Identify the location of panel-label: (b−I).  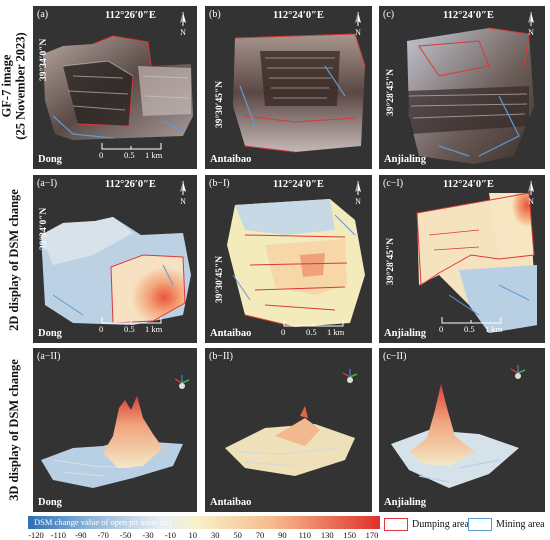
(219, 183).